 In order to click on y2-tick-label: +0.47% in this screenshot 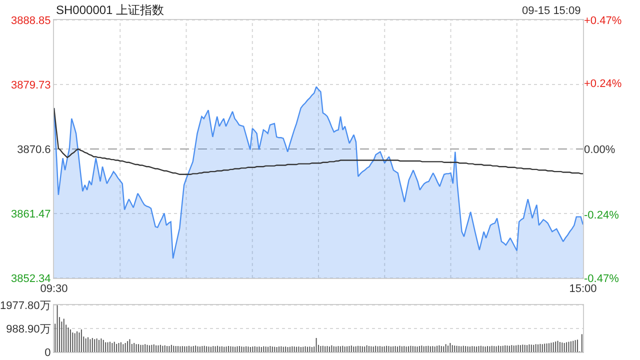, I will do `click(603, 20)`.